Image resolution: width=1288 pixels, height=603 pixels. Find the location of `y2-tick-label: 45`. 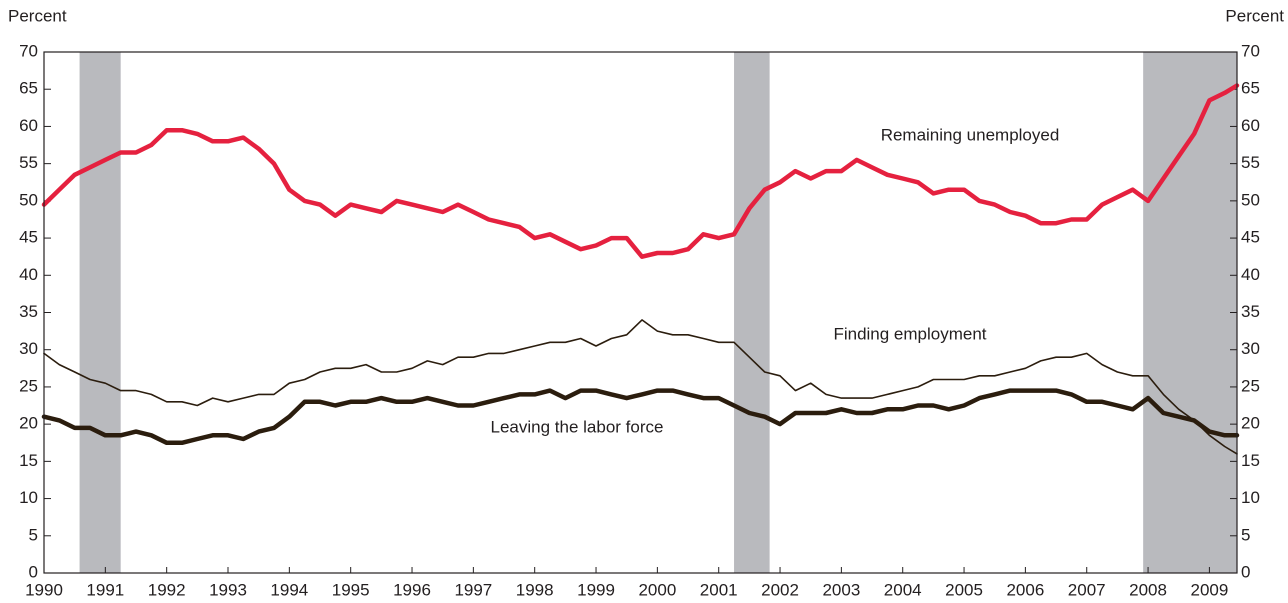

y2-tick-label: 45 is located at coordinates (1250, 237).